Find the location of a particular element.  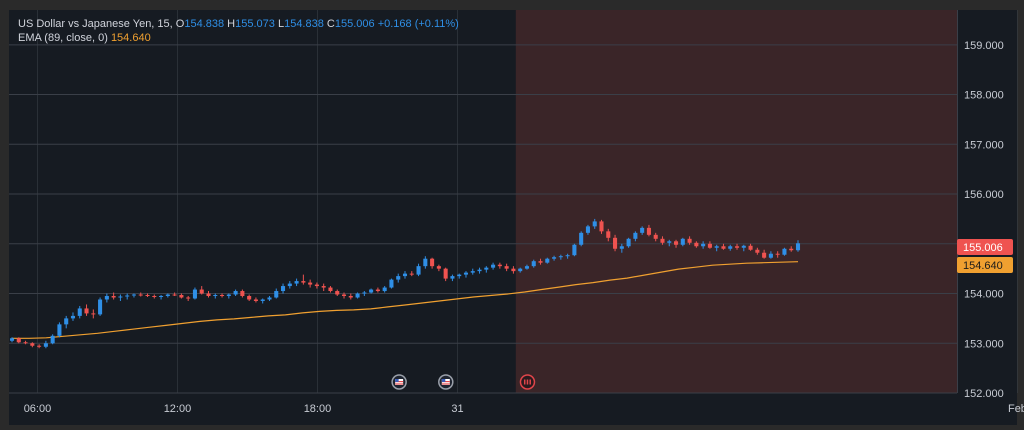

event-markers is located at coordinates (707, 382).